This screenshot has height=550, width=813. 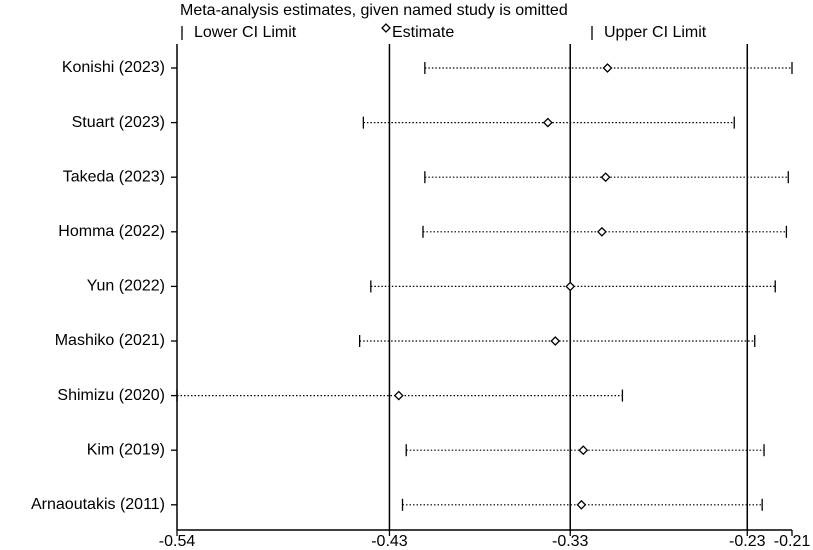 I want to click on x-tick-label: -0.43, so click(x=389, y=541).